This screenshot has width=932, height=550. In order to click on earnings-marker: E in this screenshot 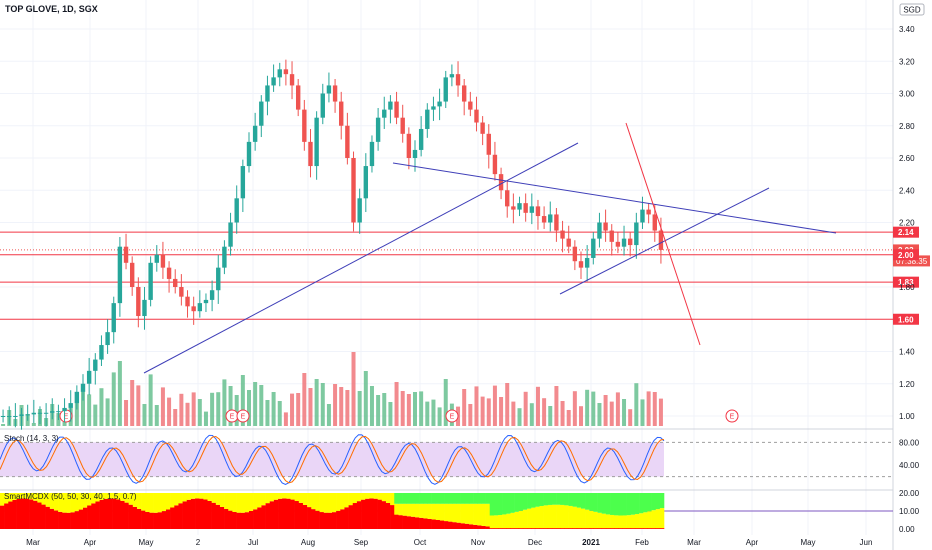, I will do `click(243, 416)`.